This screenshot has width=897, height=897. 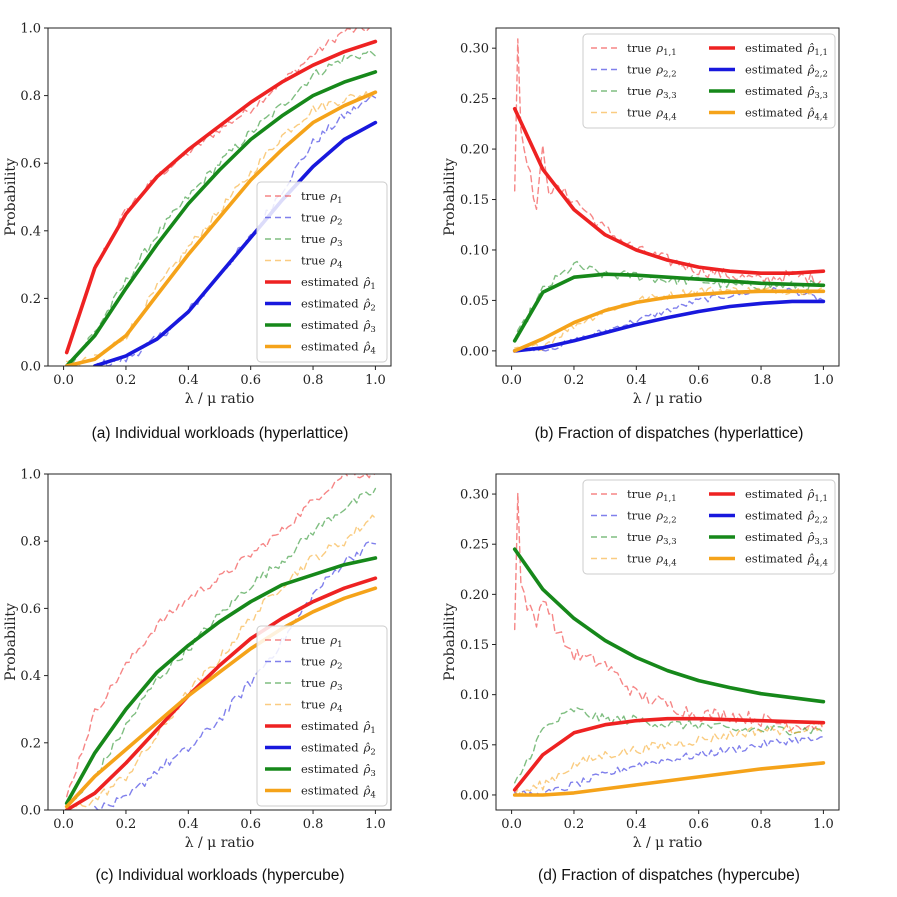 What do you see at coordinates (372, 352) in the screenshot?
I see `legend-label-part: 4` at bounding box center [372, 352].